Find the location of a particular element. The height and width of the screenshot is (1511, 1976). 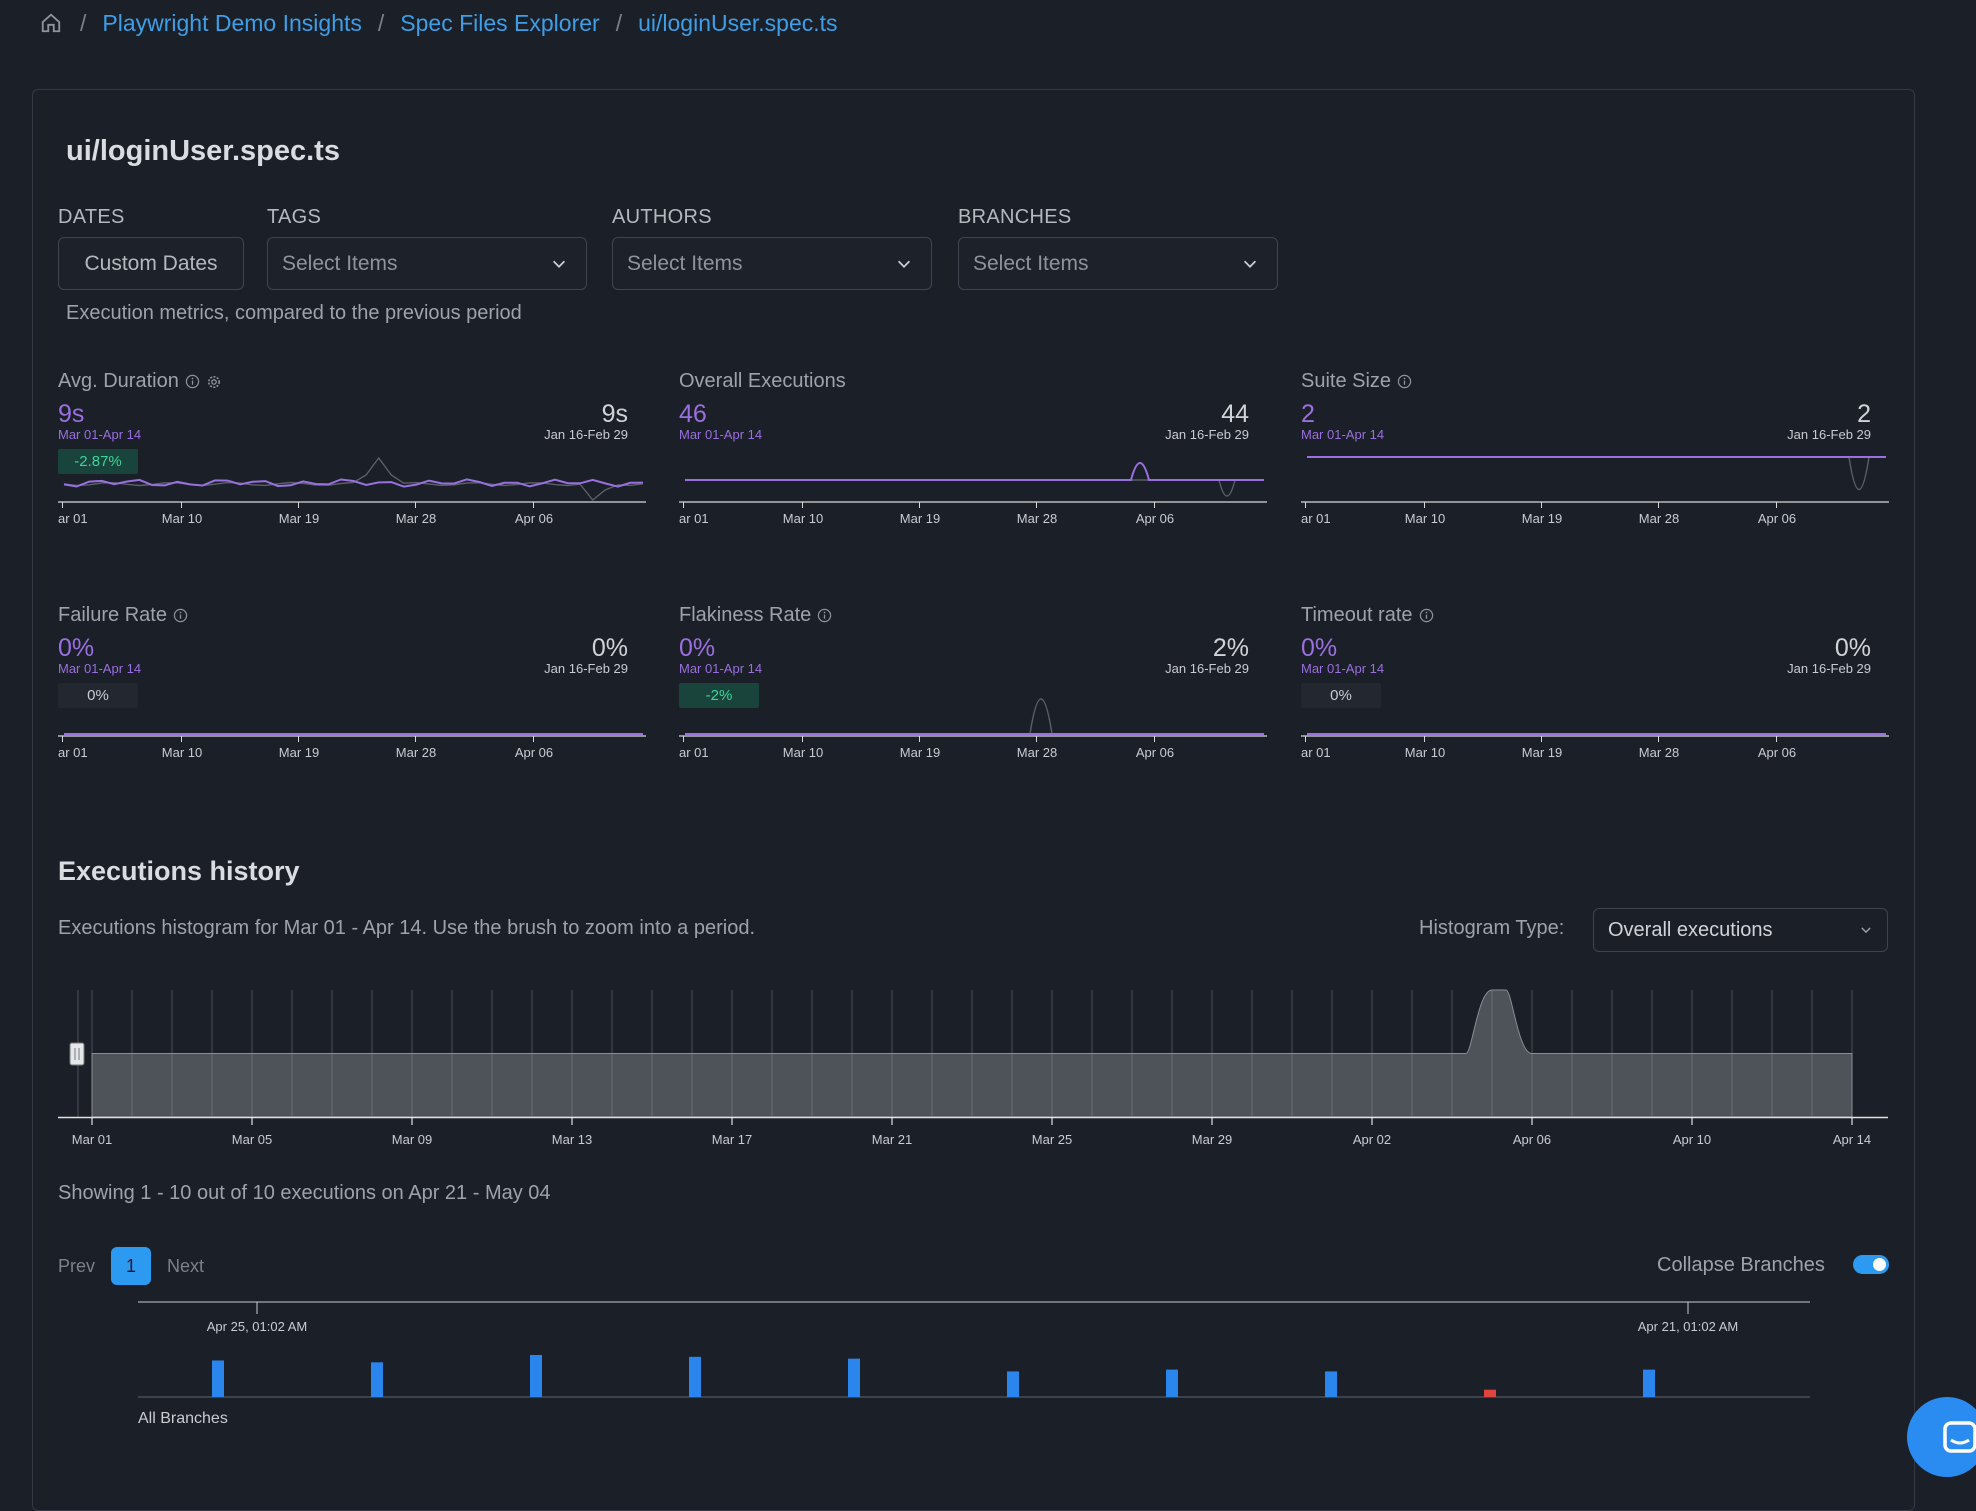

tags-select: Select Items is located at coordinates (427, 263).